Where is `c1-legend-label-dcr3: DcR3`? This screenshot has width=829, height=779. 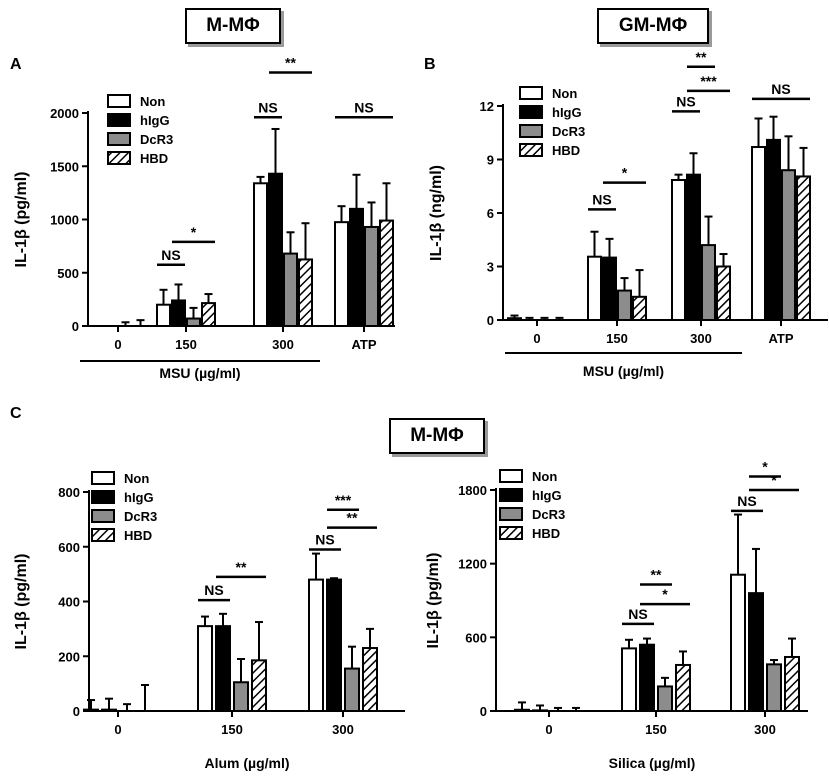 c1-legend-label-dcr3: DcR3 is located at coordinates (140, 516).